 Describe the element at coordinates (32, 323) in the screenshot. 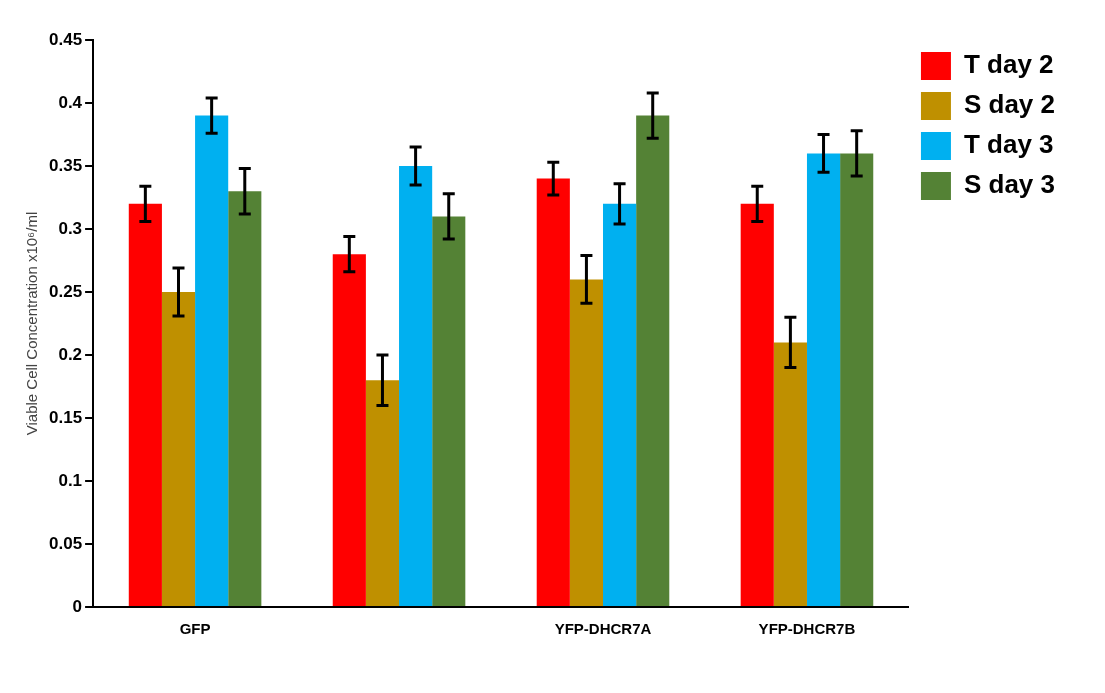

I see `y-axis-title: Viable Cell Concentration x10⁶/ml` at that location.